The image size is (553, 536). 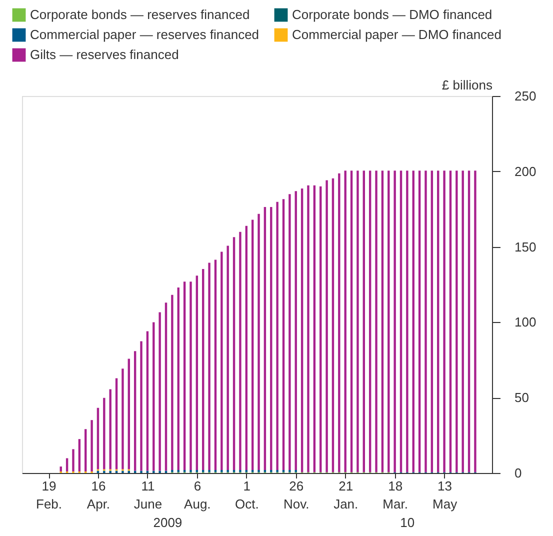 What do you see at coordinates (148, 495) in the screenshot?
I see `x-tick-label: 11 June` at bounding box center [148, 495].